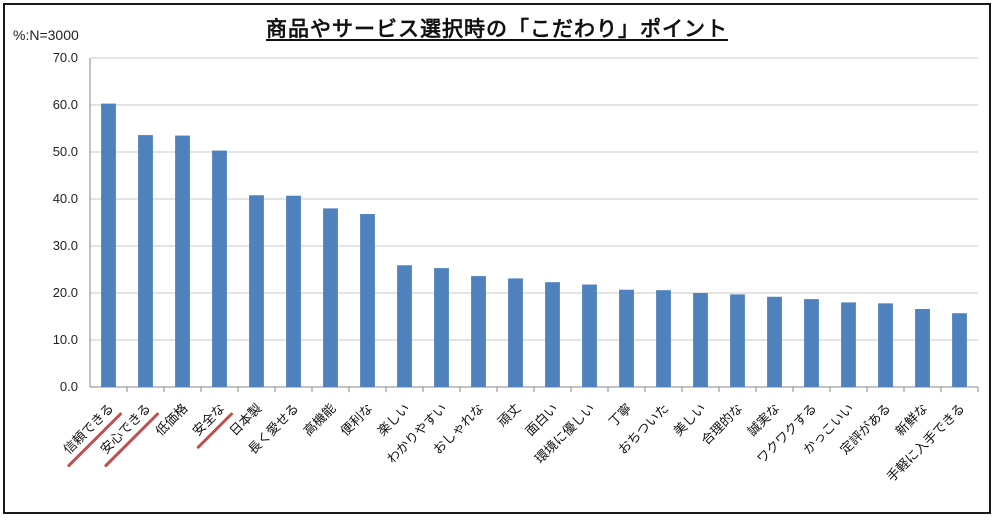 Image resolution: width=998 pixels, height=520 pixels. What do you see at coordinates (65, 339) in the screenshot?
I see `y-tick-label: 10.0` at bounding box center [65, 339].